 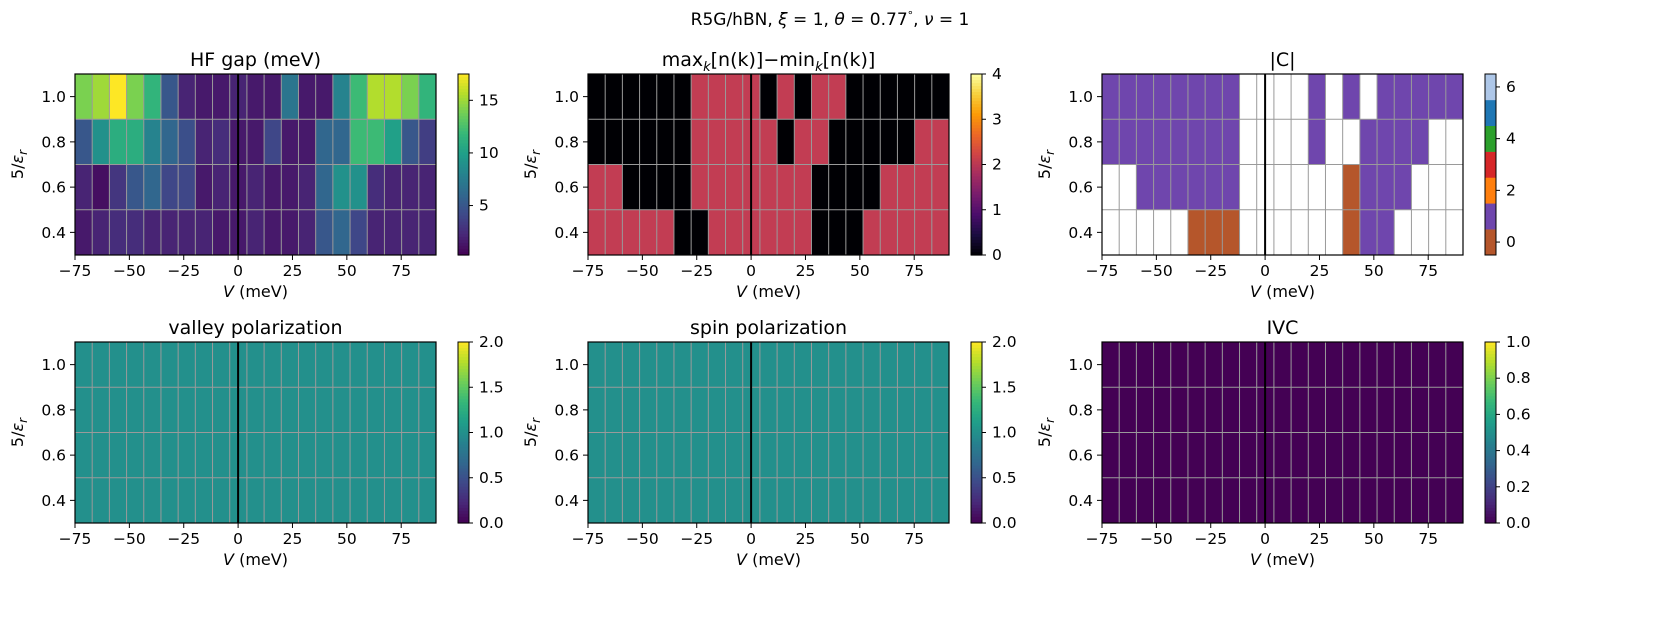 I want to click on colorbar-tick-label: 0.5, so click(x=491, y=478).